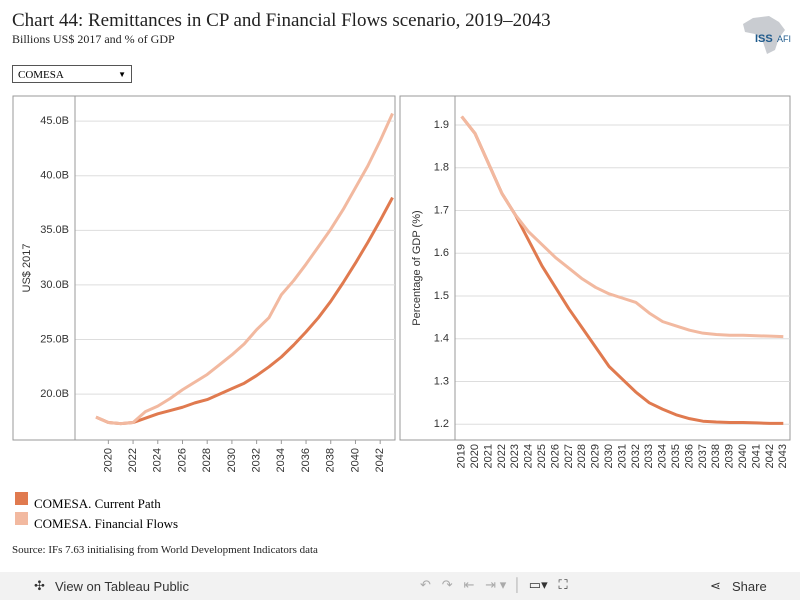  Describe the element at coordinates (72, 74) in the screenshot. I see `filter-dropdown: COMESA` at that location.